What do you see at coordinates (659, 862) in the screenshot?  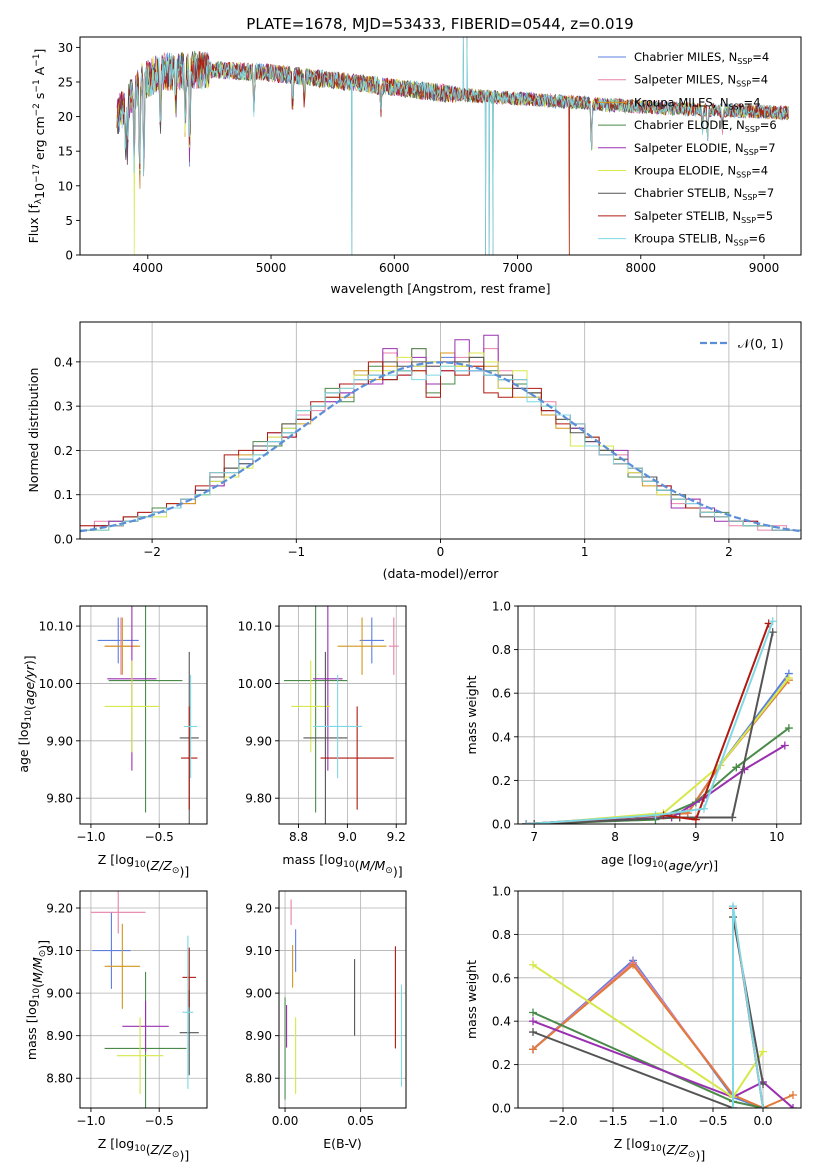 I see `mw-age-x-label: age [log10(age/yr)]` at bounding box center [659, 862].